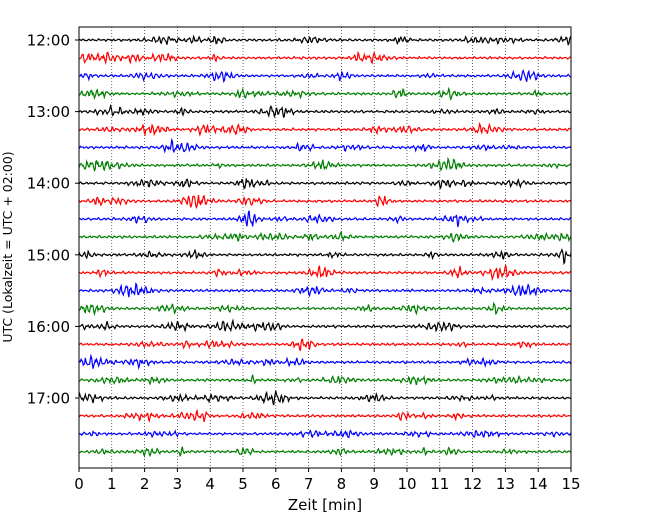 This screenshot has height=520, width=650. What do you see at coordinates (439, 484) in the screenshot?
I see `x-tick-label-11: 11` at bounding box center [439, 484].